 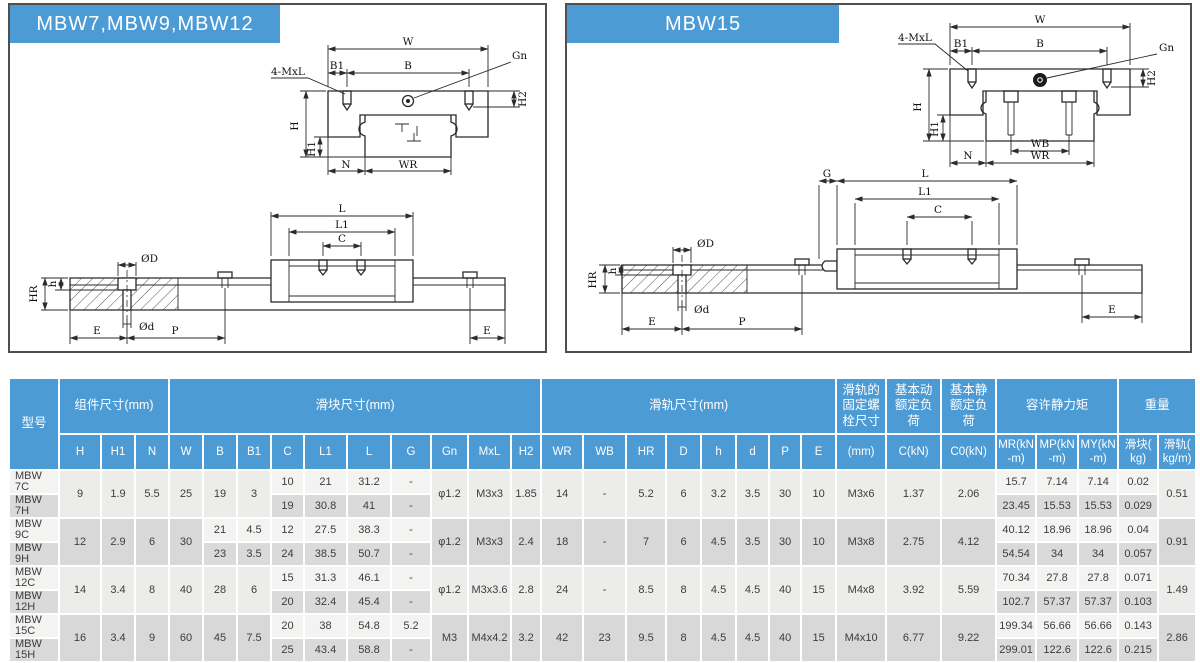 What do you see at coordinates (1098, 602) in the screenshot?
I see `spec-cell: 57.37` at bounding box center [1098, 602].